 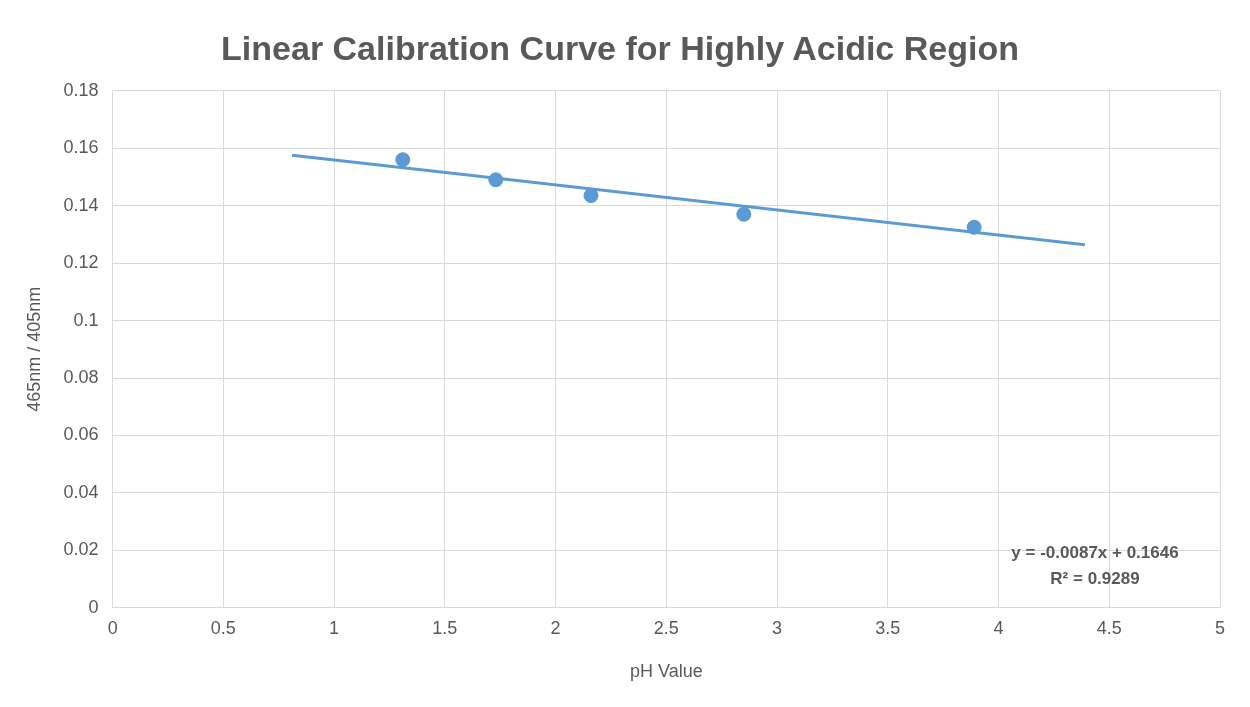 I want to click on y-axis-title: 465nm / 405nm, so click(x=33, y=349).